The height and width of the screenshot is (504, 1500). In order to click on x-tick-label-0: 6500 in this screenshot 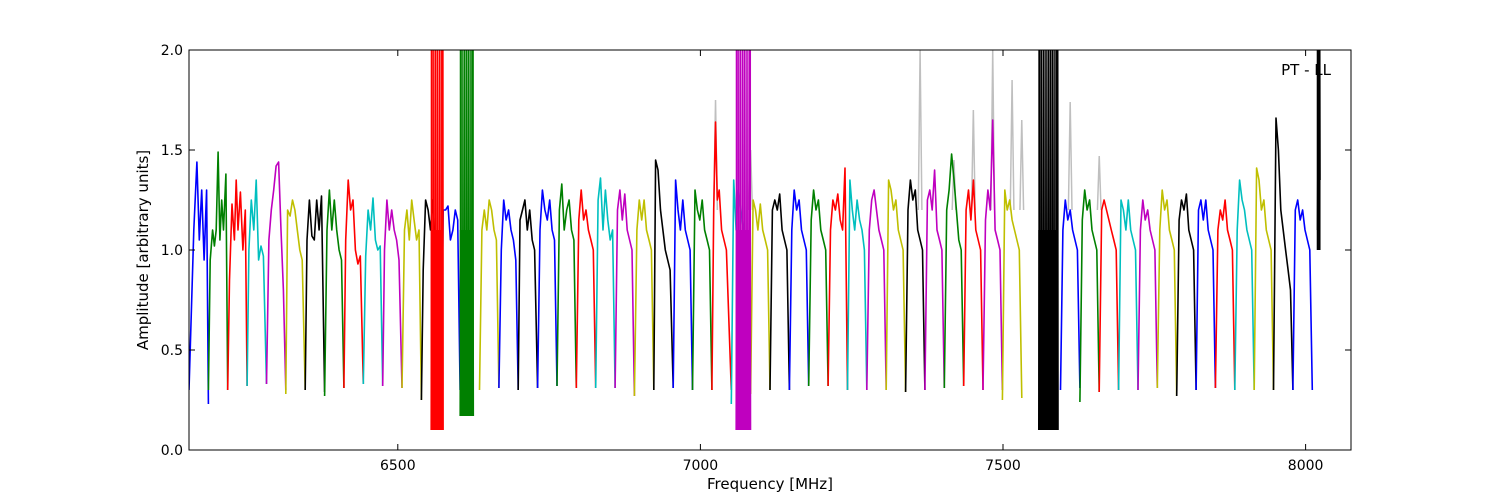, I will do `click(398, 466)`.